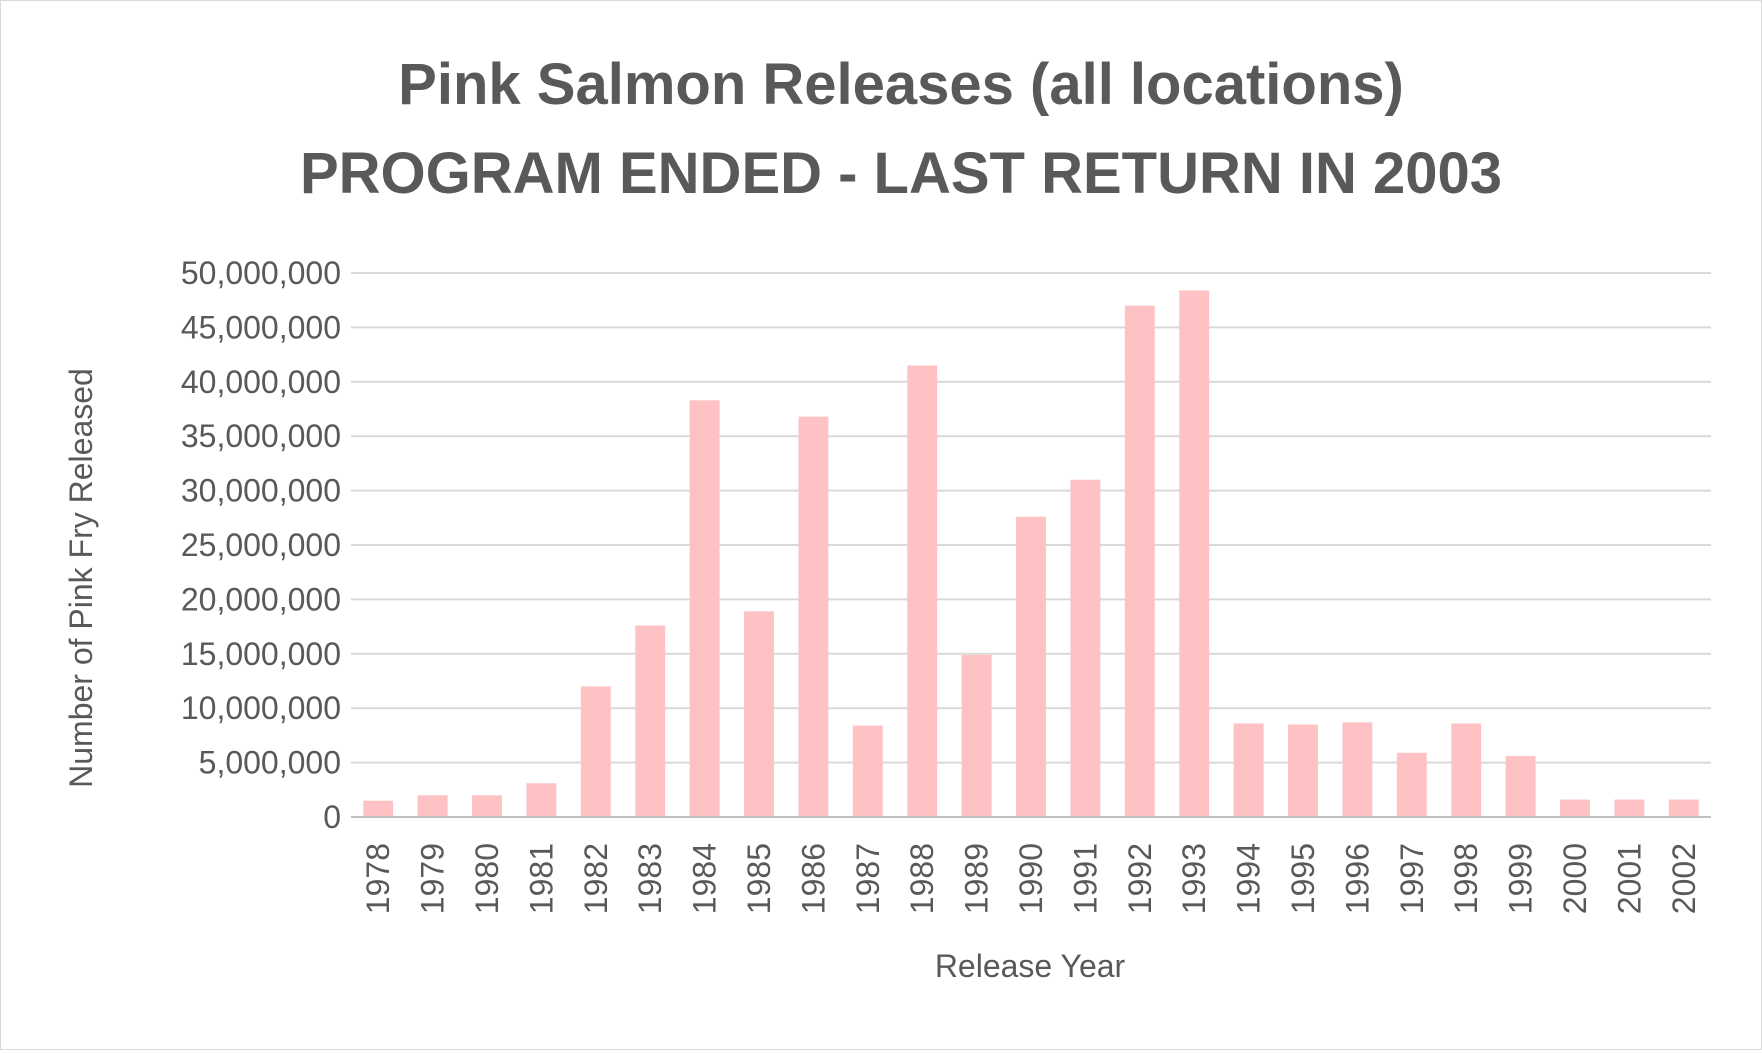 The width and height of the screenshot is (1762, 1054). I want to click on bar-1988, so click(922, 591).